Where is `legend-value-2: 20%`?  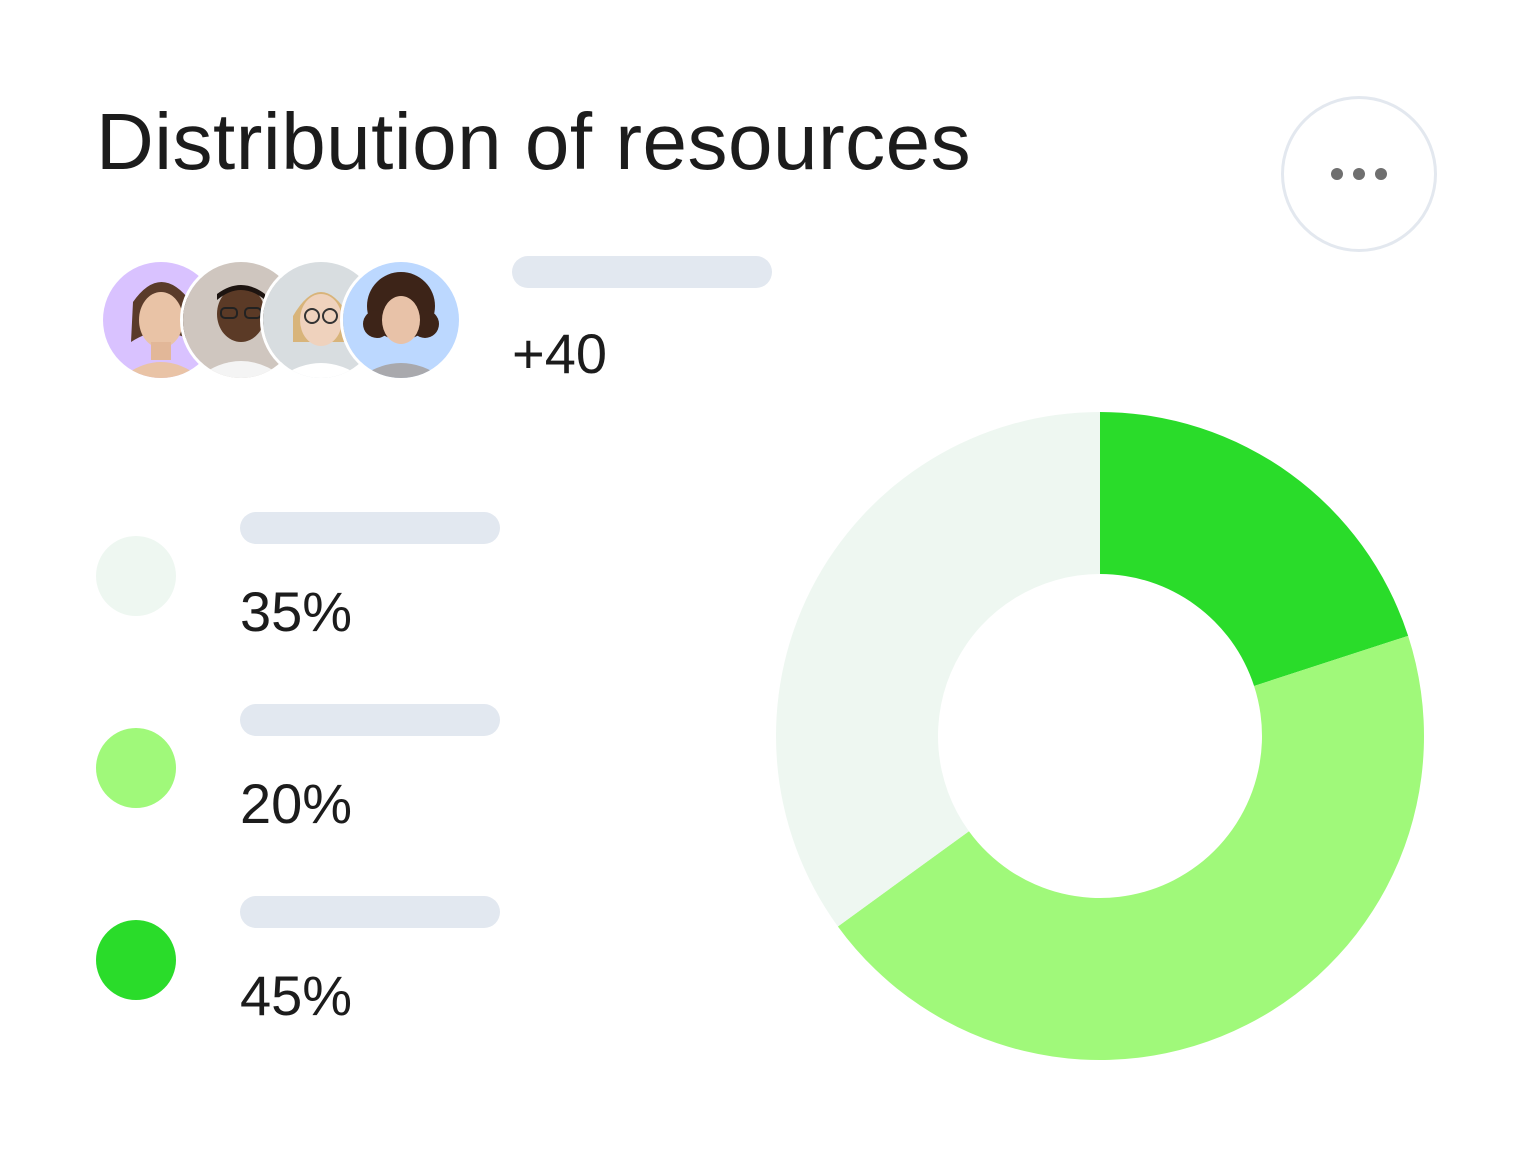
legend-value-2: 20% is located at coordinates (296, 803).